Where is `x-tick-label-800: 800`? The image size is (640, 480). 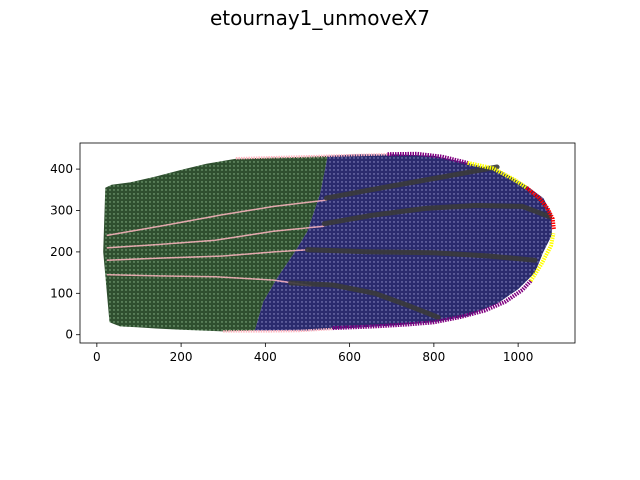 x-tick-label-800: 800 is located at coordinates (433, 357).